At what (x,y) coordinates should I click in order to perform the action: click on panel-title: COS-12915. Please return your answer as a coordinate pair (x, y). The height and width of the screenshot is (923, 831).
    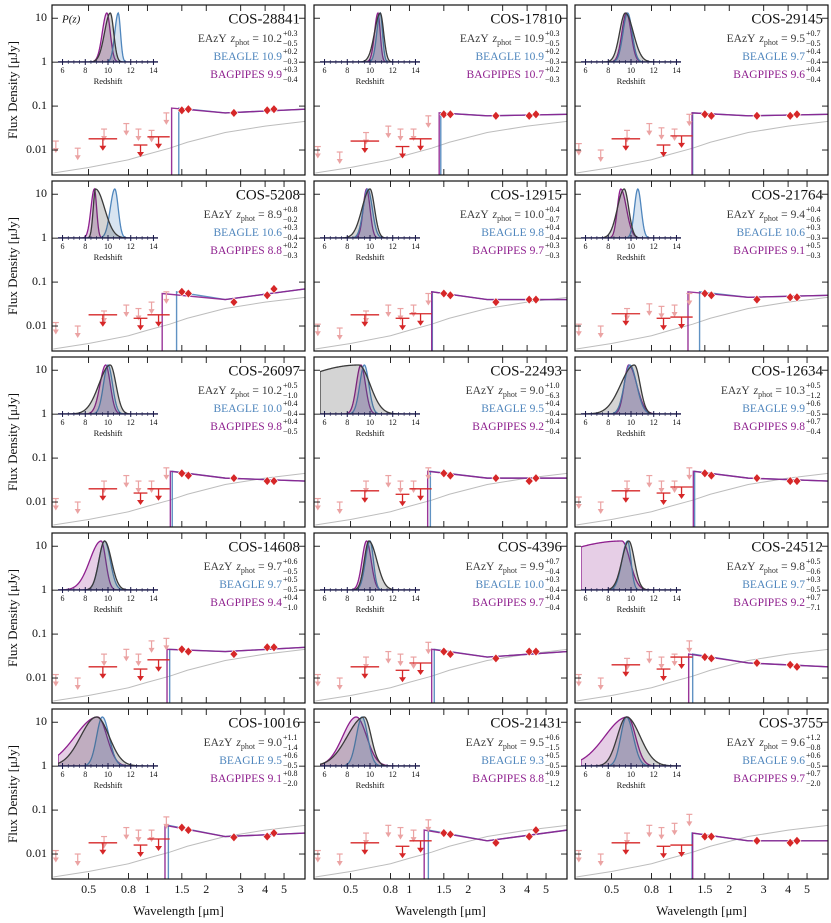
    Looking at the image, I should click on (526, 195).